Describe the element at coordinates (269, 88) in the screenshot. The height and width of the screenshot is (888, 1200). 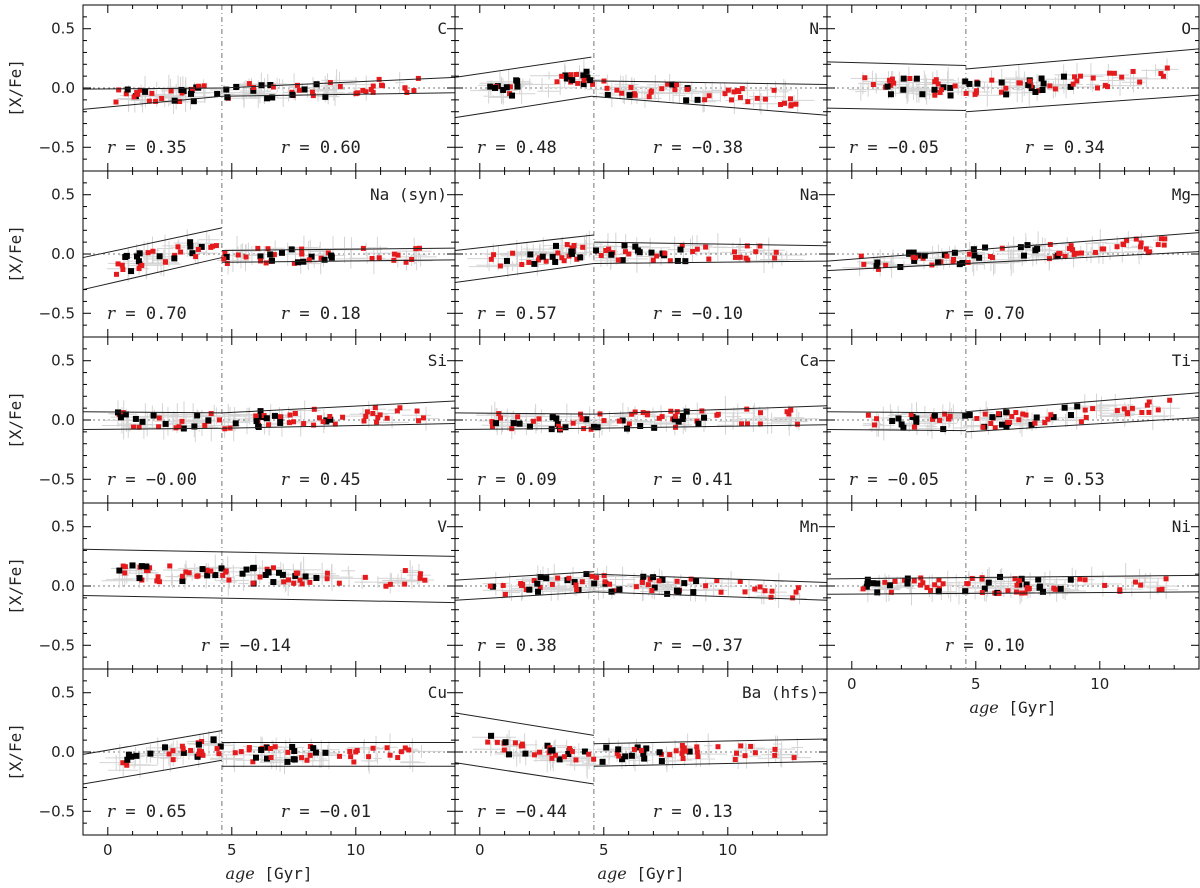
I see `ticks` at that location.